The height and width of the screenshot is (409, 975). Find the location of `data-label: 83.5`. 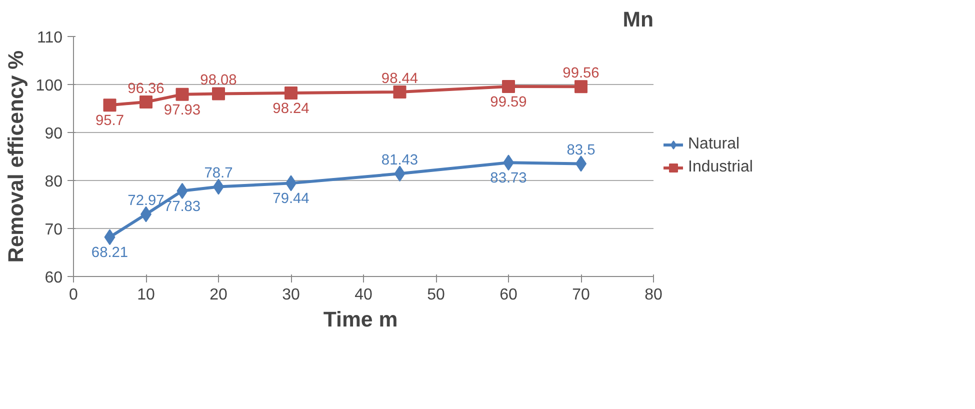

data-label: 83.5 is located at coordinates (581, 150).